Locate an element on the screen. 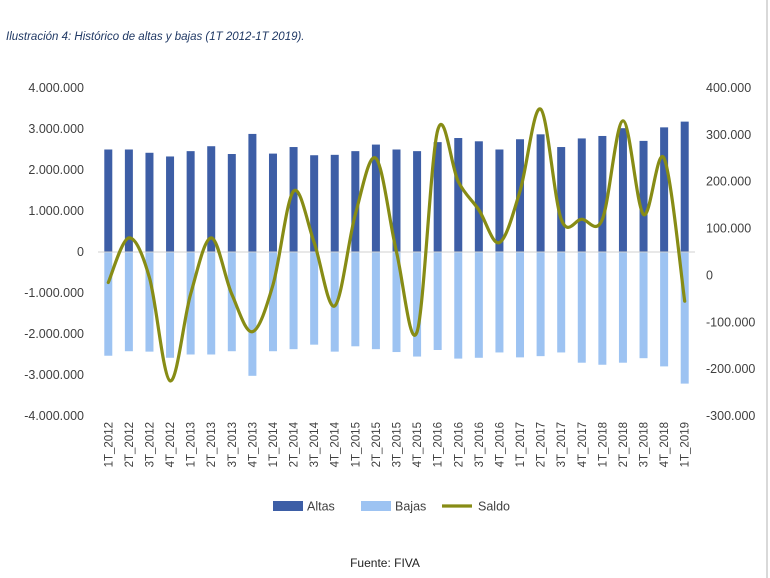 Image resolution: width=770 pixels, height=578 pixels. y-left-tick-label: -4.000.000 is located at coordinates (54, 416).